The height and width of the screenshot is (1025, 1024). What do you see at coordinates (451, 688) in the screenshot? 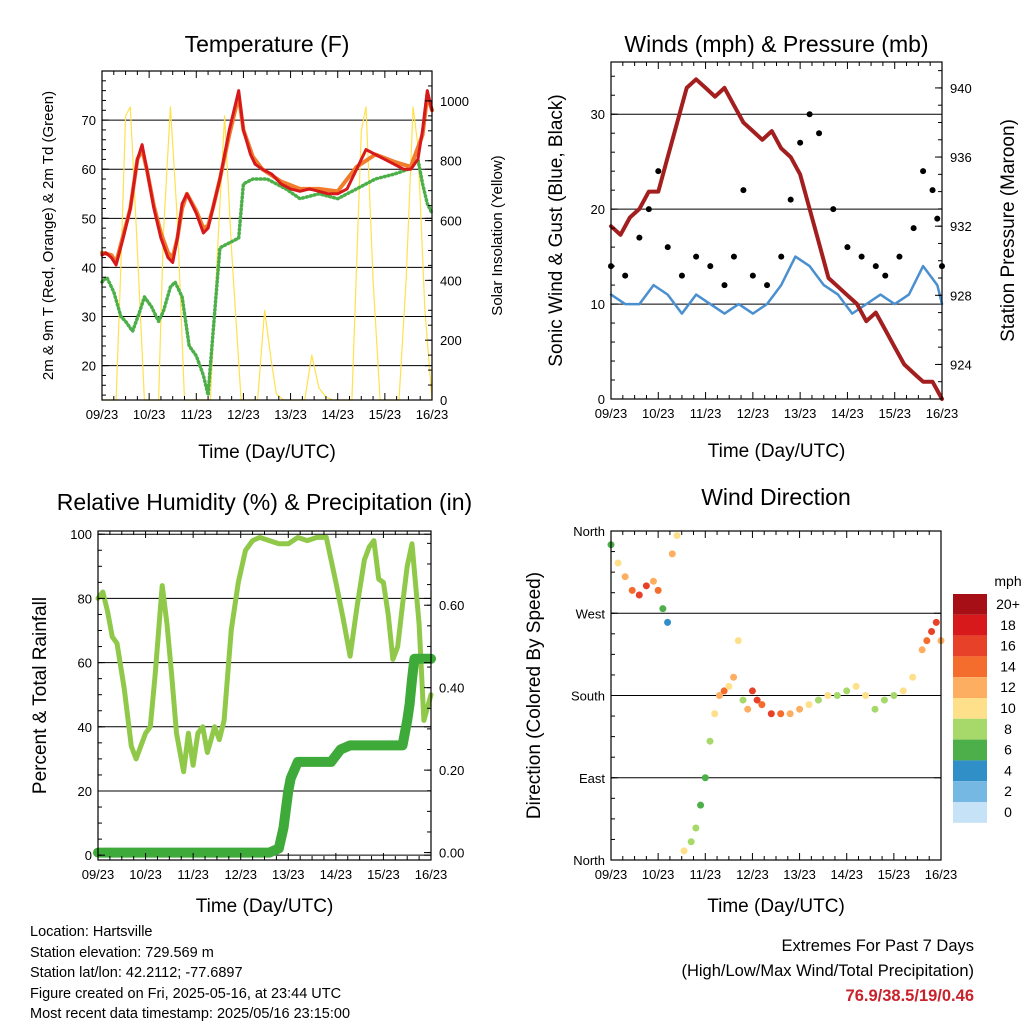
I see `y2-tick-label: 0.40` at bounding box center [451, 688].